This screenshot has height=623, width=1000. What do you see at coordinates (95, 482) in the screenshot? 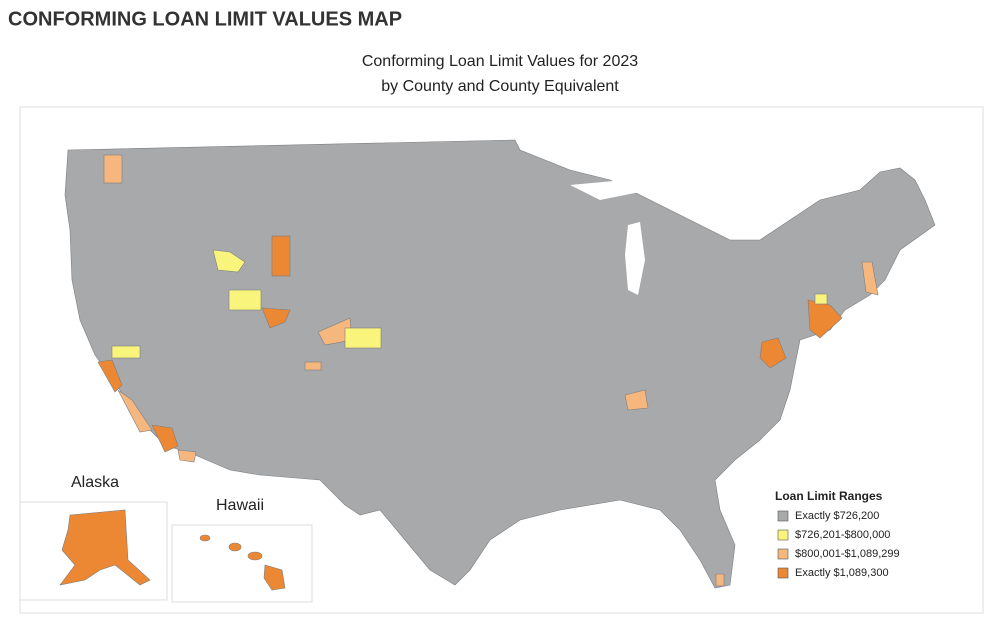
I see `inset-label: Alaska` at bounding box center [95, 482].